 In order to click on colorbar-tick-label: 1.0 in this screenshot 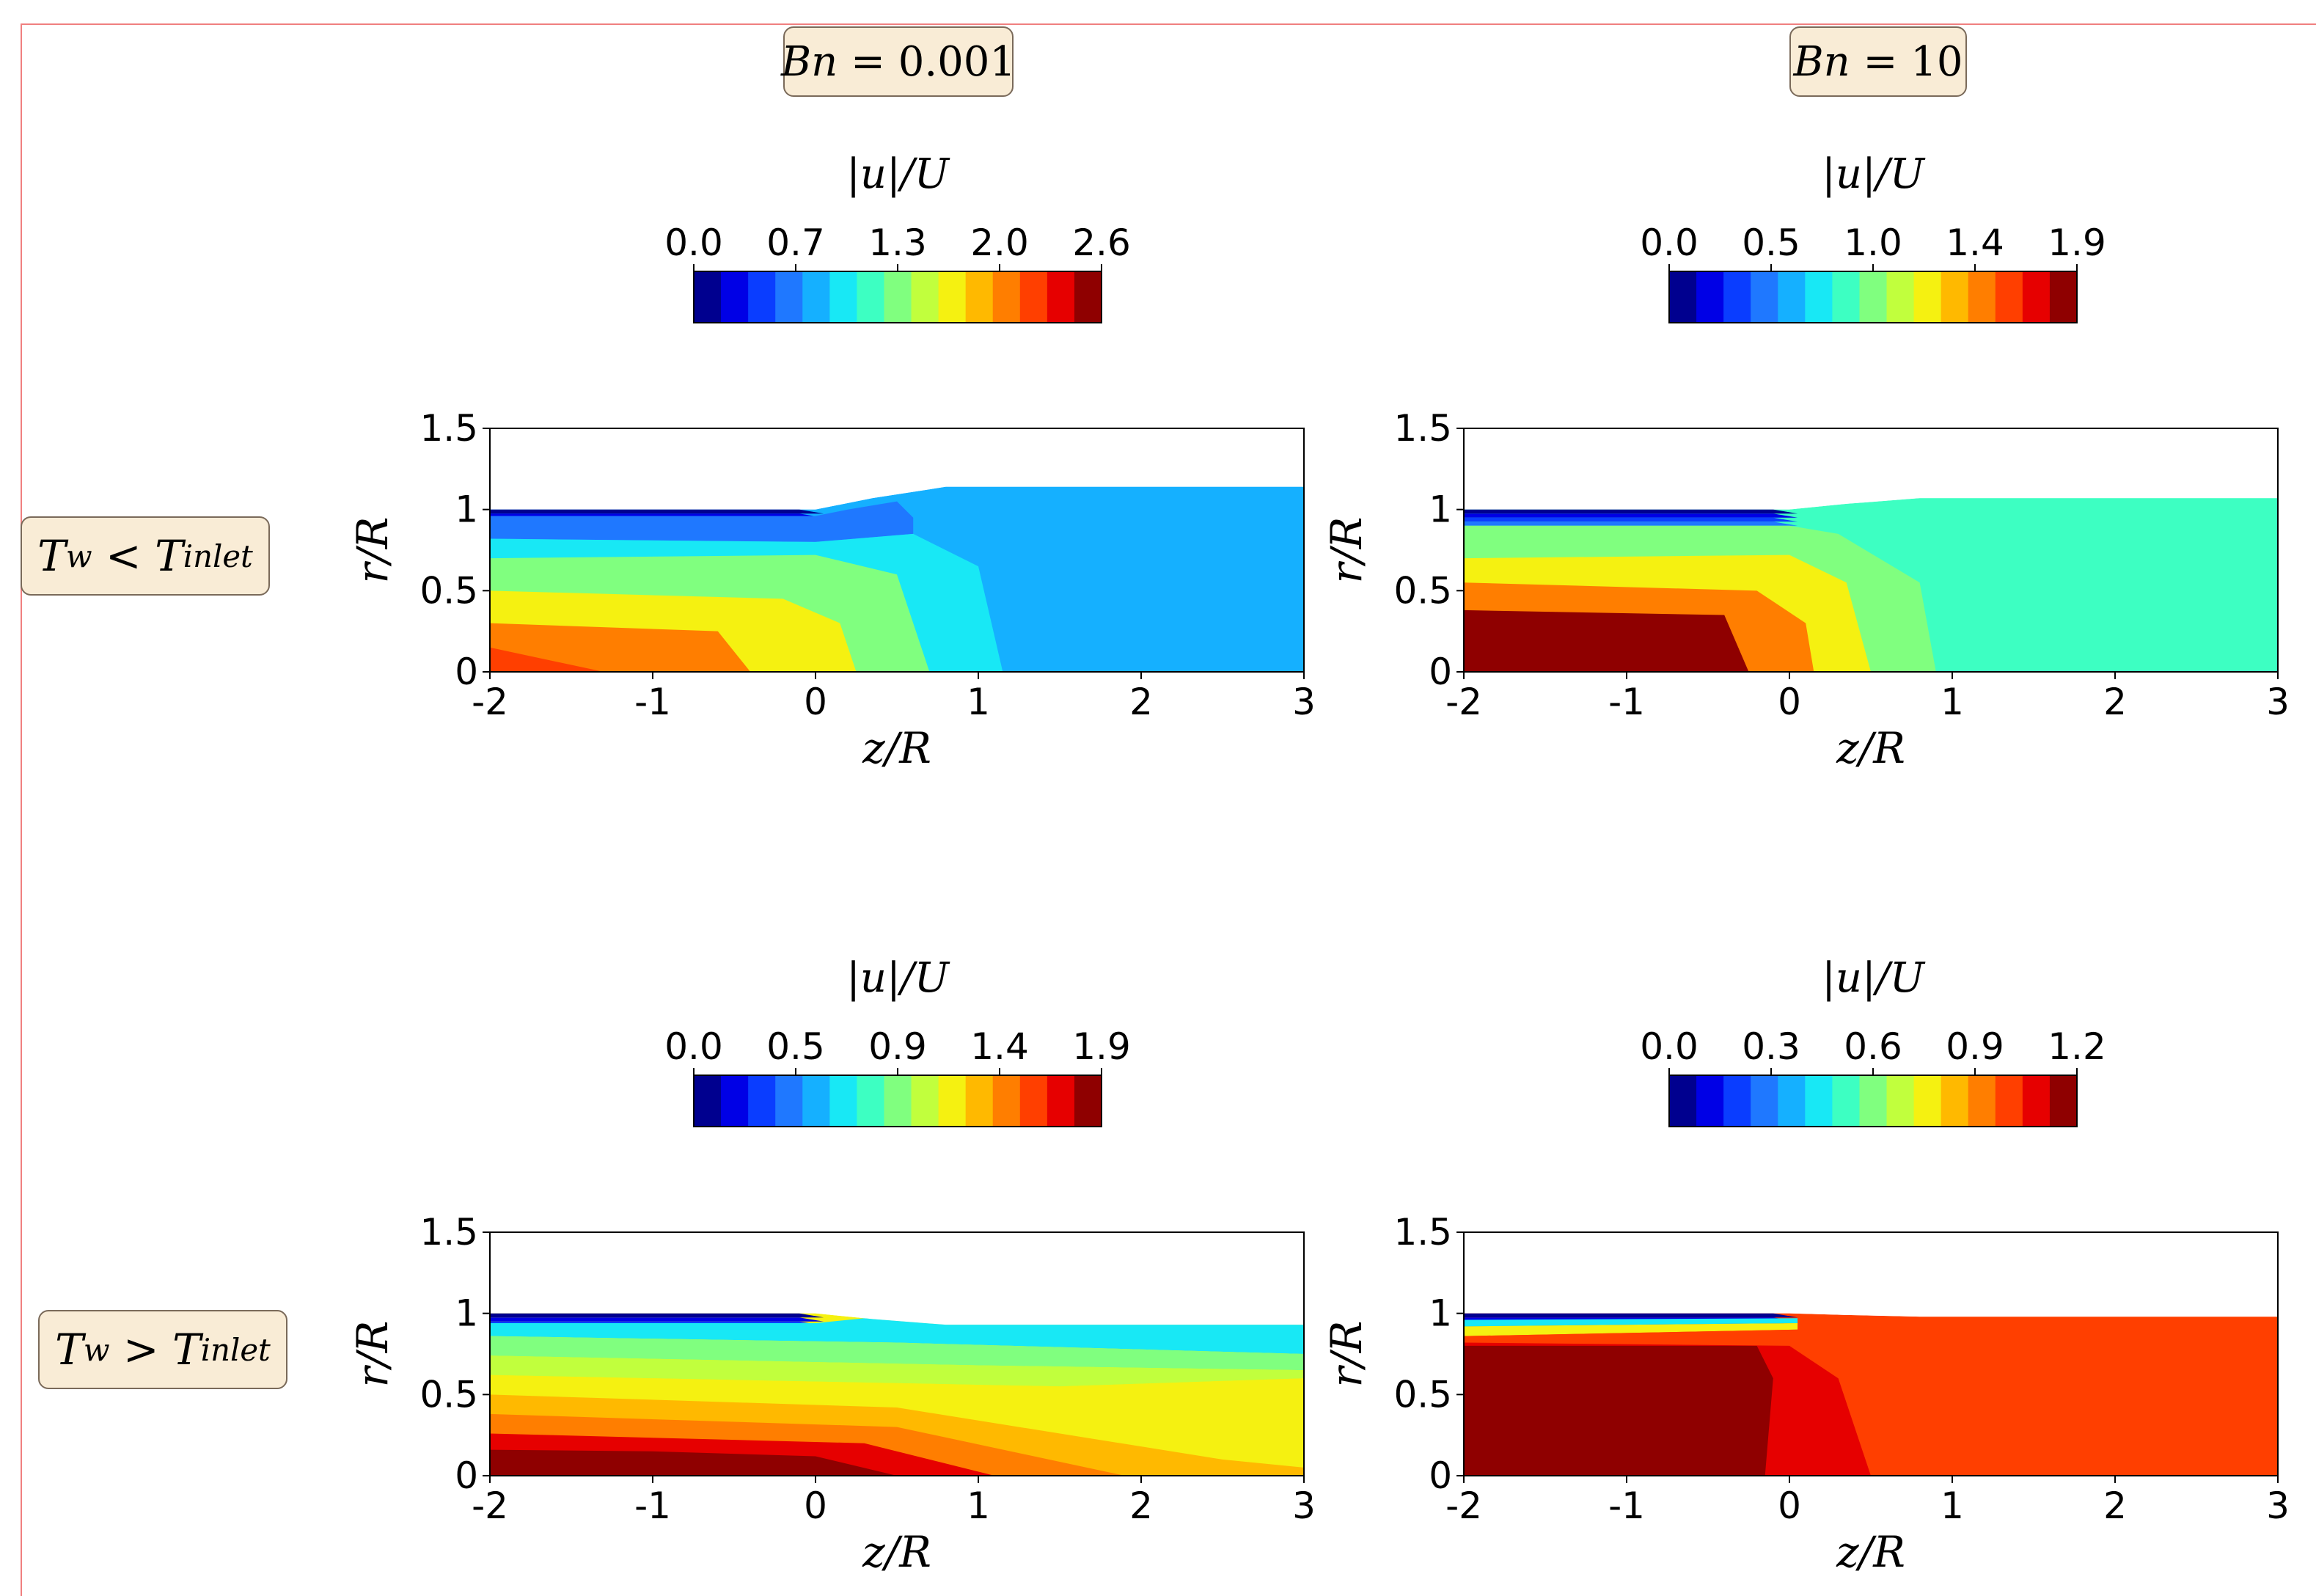, I will do `click(1873, 243)`.